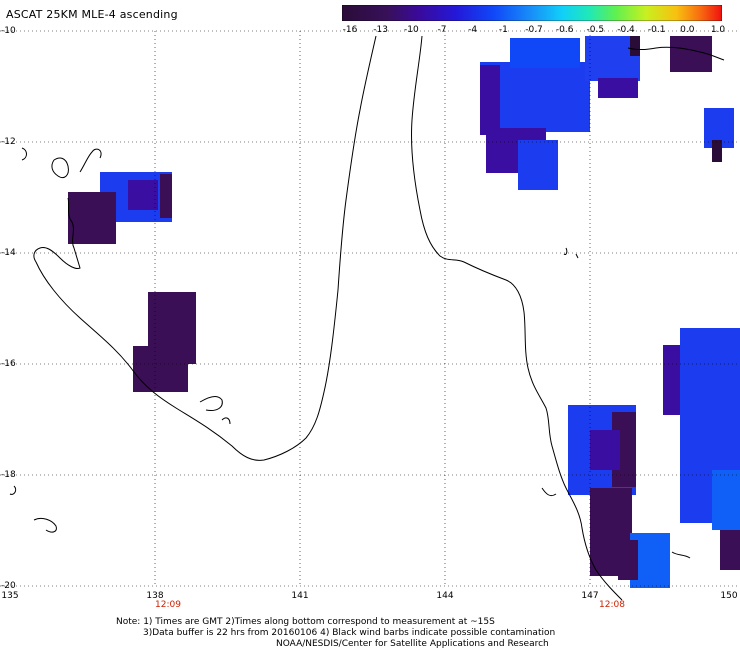 The width and height of the screenshot is (740, 650). Describe the element at coordinates (8, 253) in the screenshot. I see `lat-label: -14` at that location.